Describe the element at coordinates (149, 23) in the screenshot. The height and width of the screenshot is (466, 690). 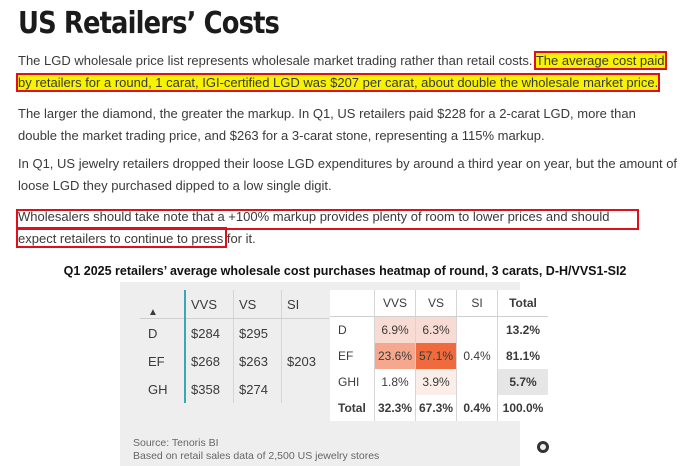
I see `page-title: US Retailers’ Costs` at that location.